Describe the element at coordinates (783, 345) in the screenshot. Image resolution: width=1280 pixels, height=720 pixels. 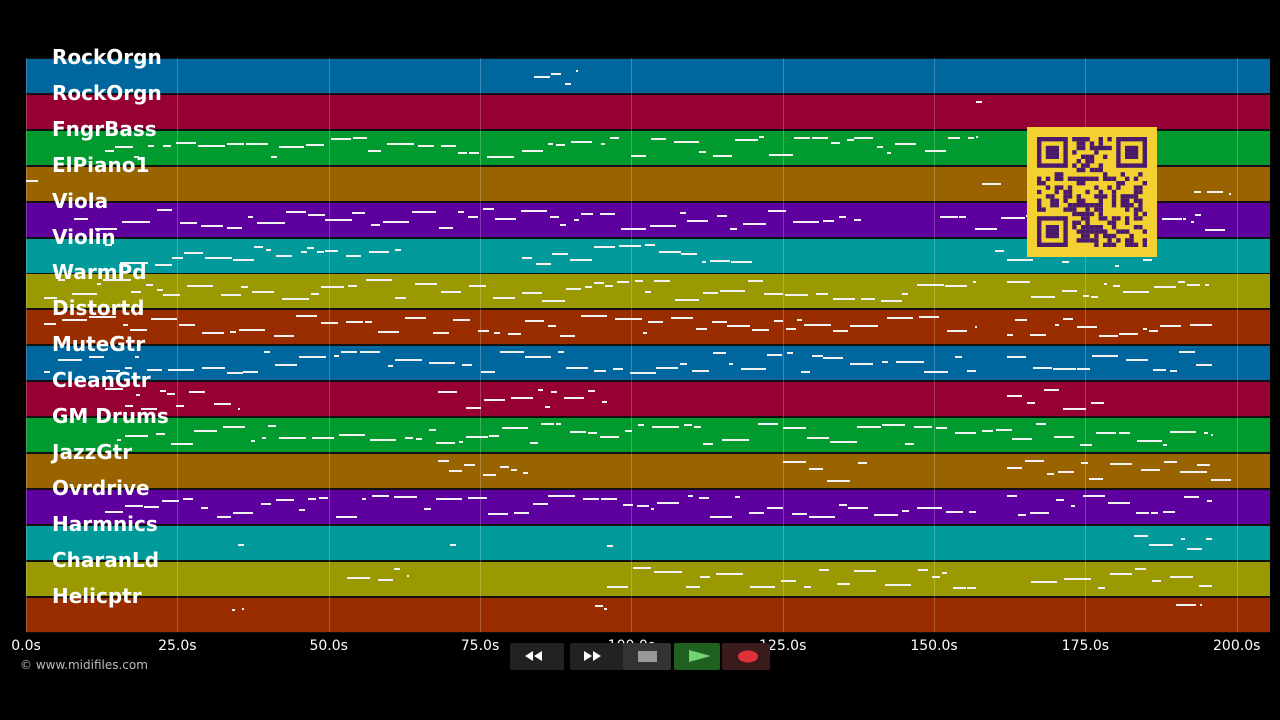
I see `grid-line` at that location.